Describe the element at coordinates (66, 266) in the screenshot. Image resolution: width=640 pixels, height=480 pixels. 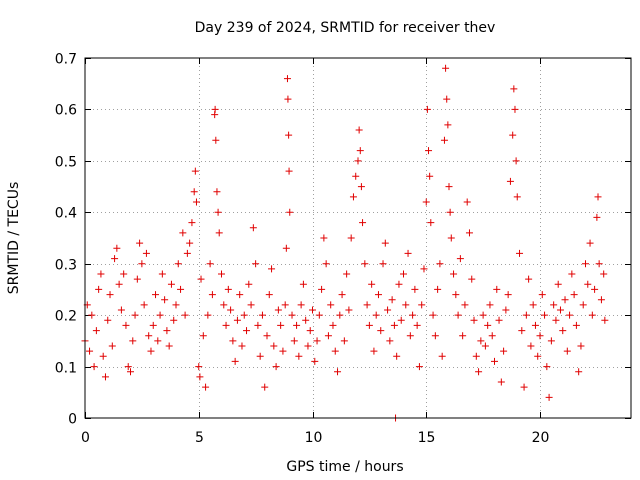
I see `y-tick-label: 0.3` at that location.